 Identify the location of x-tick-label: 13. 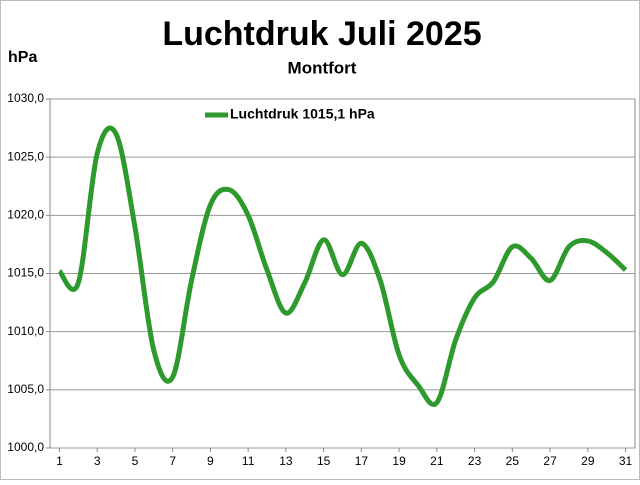
(286, 461).